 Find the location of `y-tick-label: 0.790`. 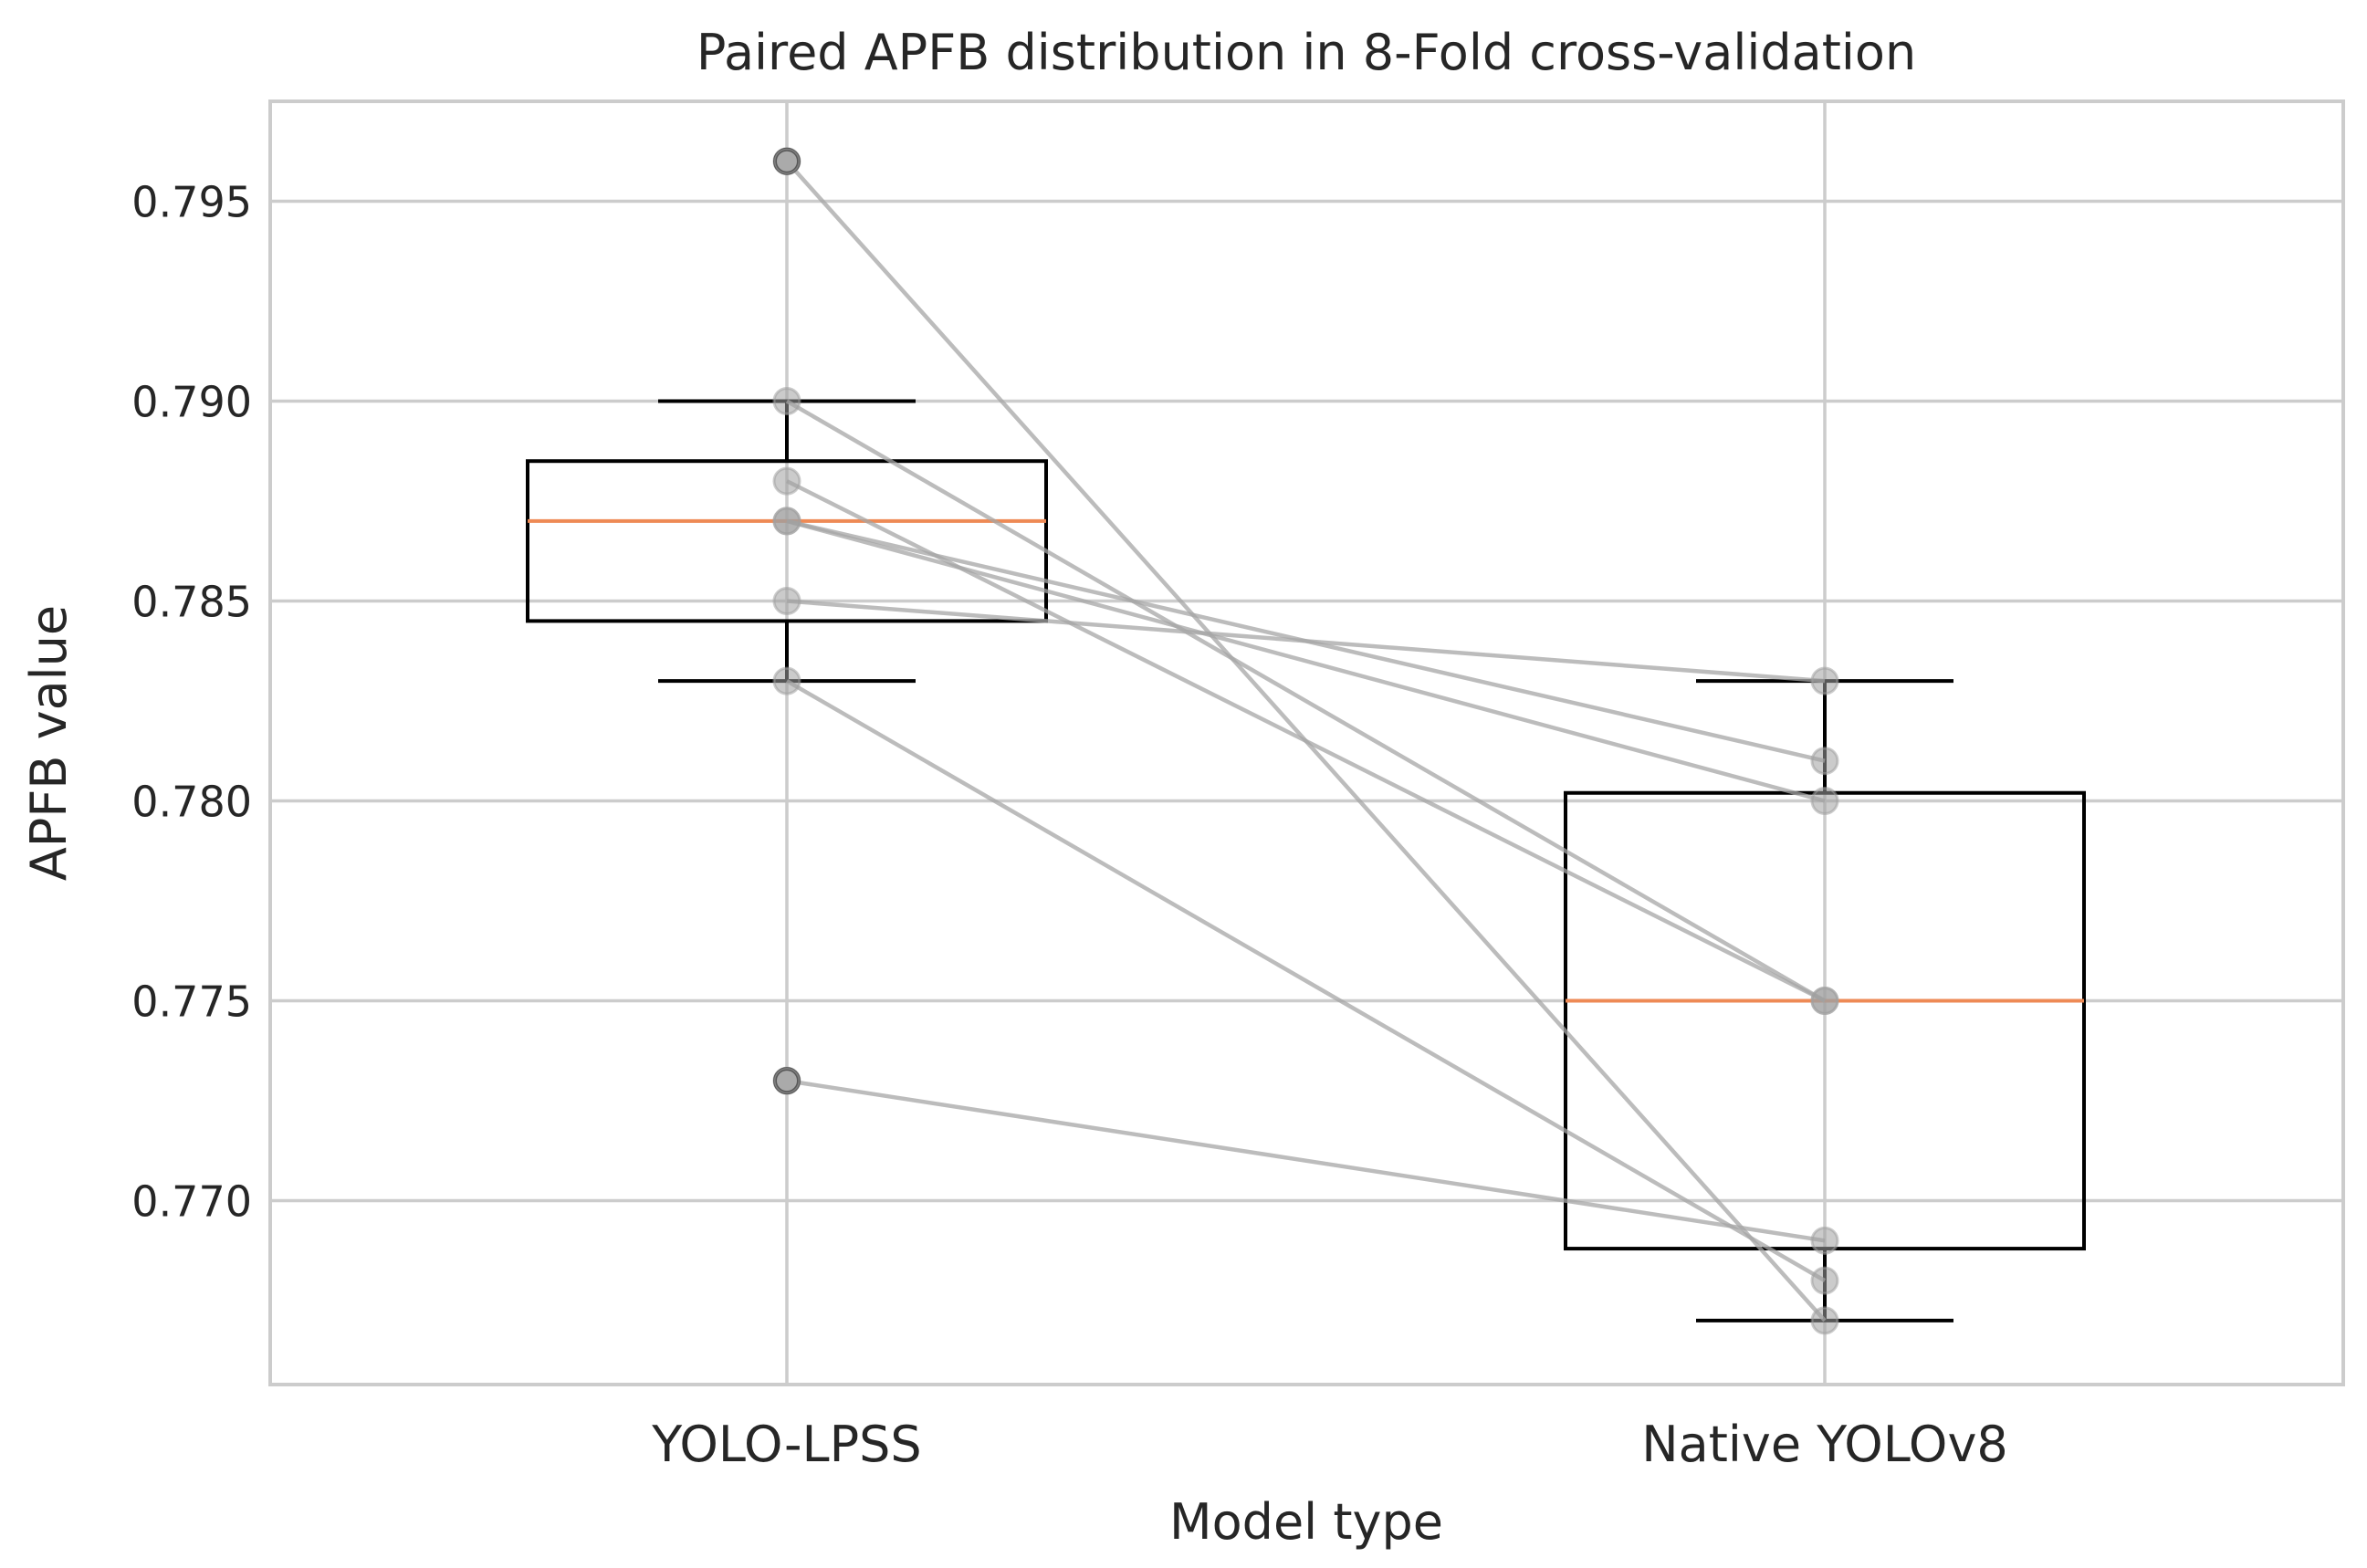

y-tick-label: 0.790 is located at coordinates (191, 402).